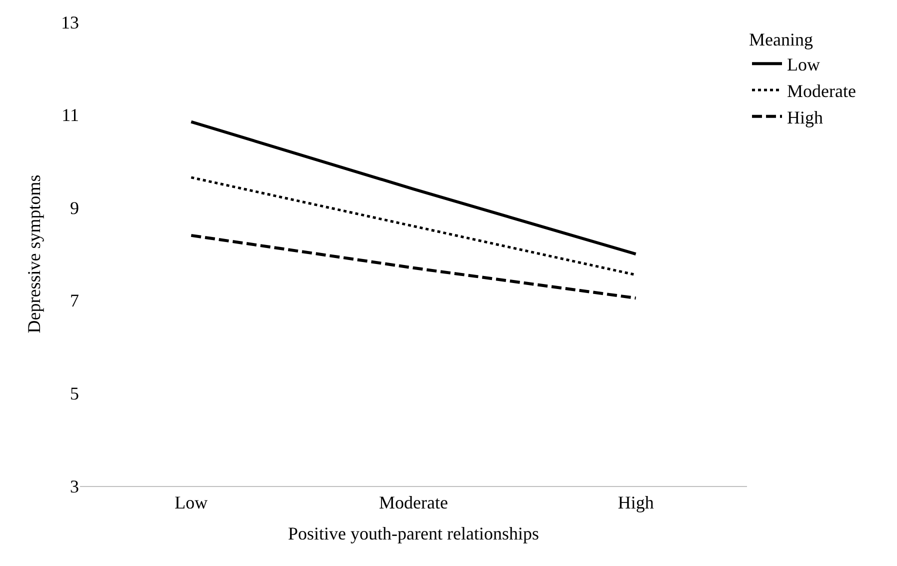 This screenshot has width=897, height=566. What do you see at coordinates (413, 534) in the screenshot?
I see `x-axis-title: Positive youth-parent relationships` at bounding box center [413, 534].